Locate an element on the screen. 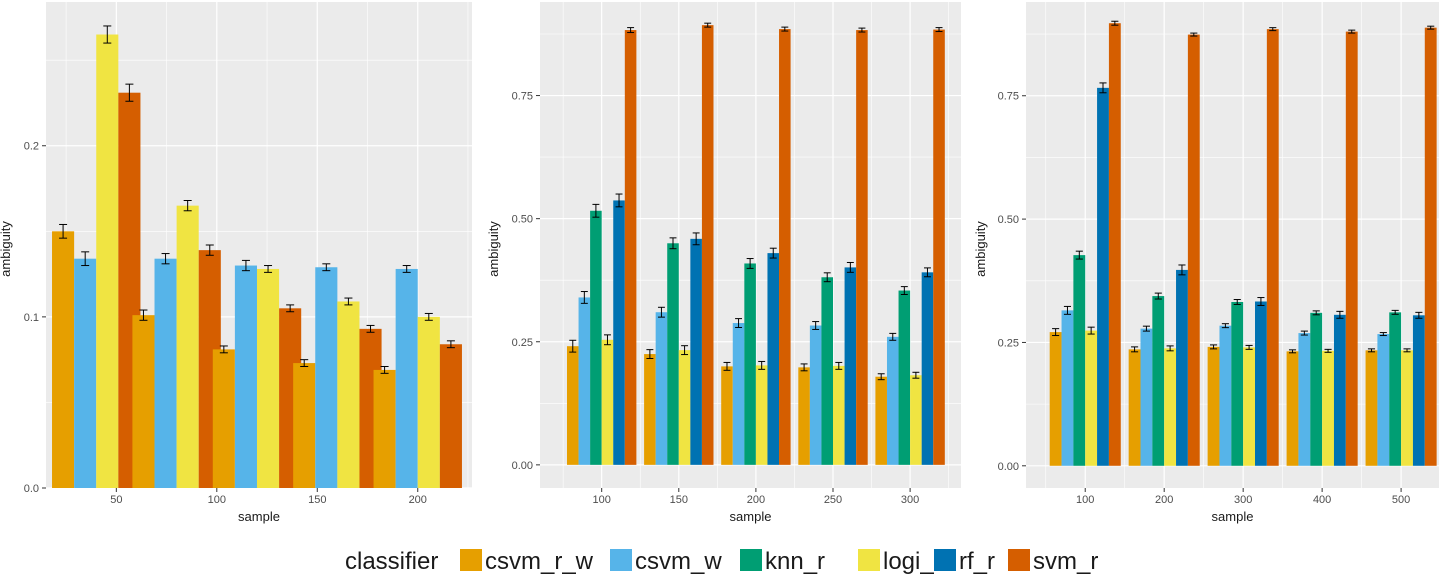 This screenshot has height=581, width=1452. x-tick-label: 200 is located at coordinates (756, 500).